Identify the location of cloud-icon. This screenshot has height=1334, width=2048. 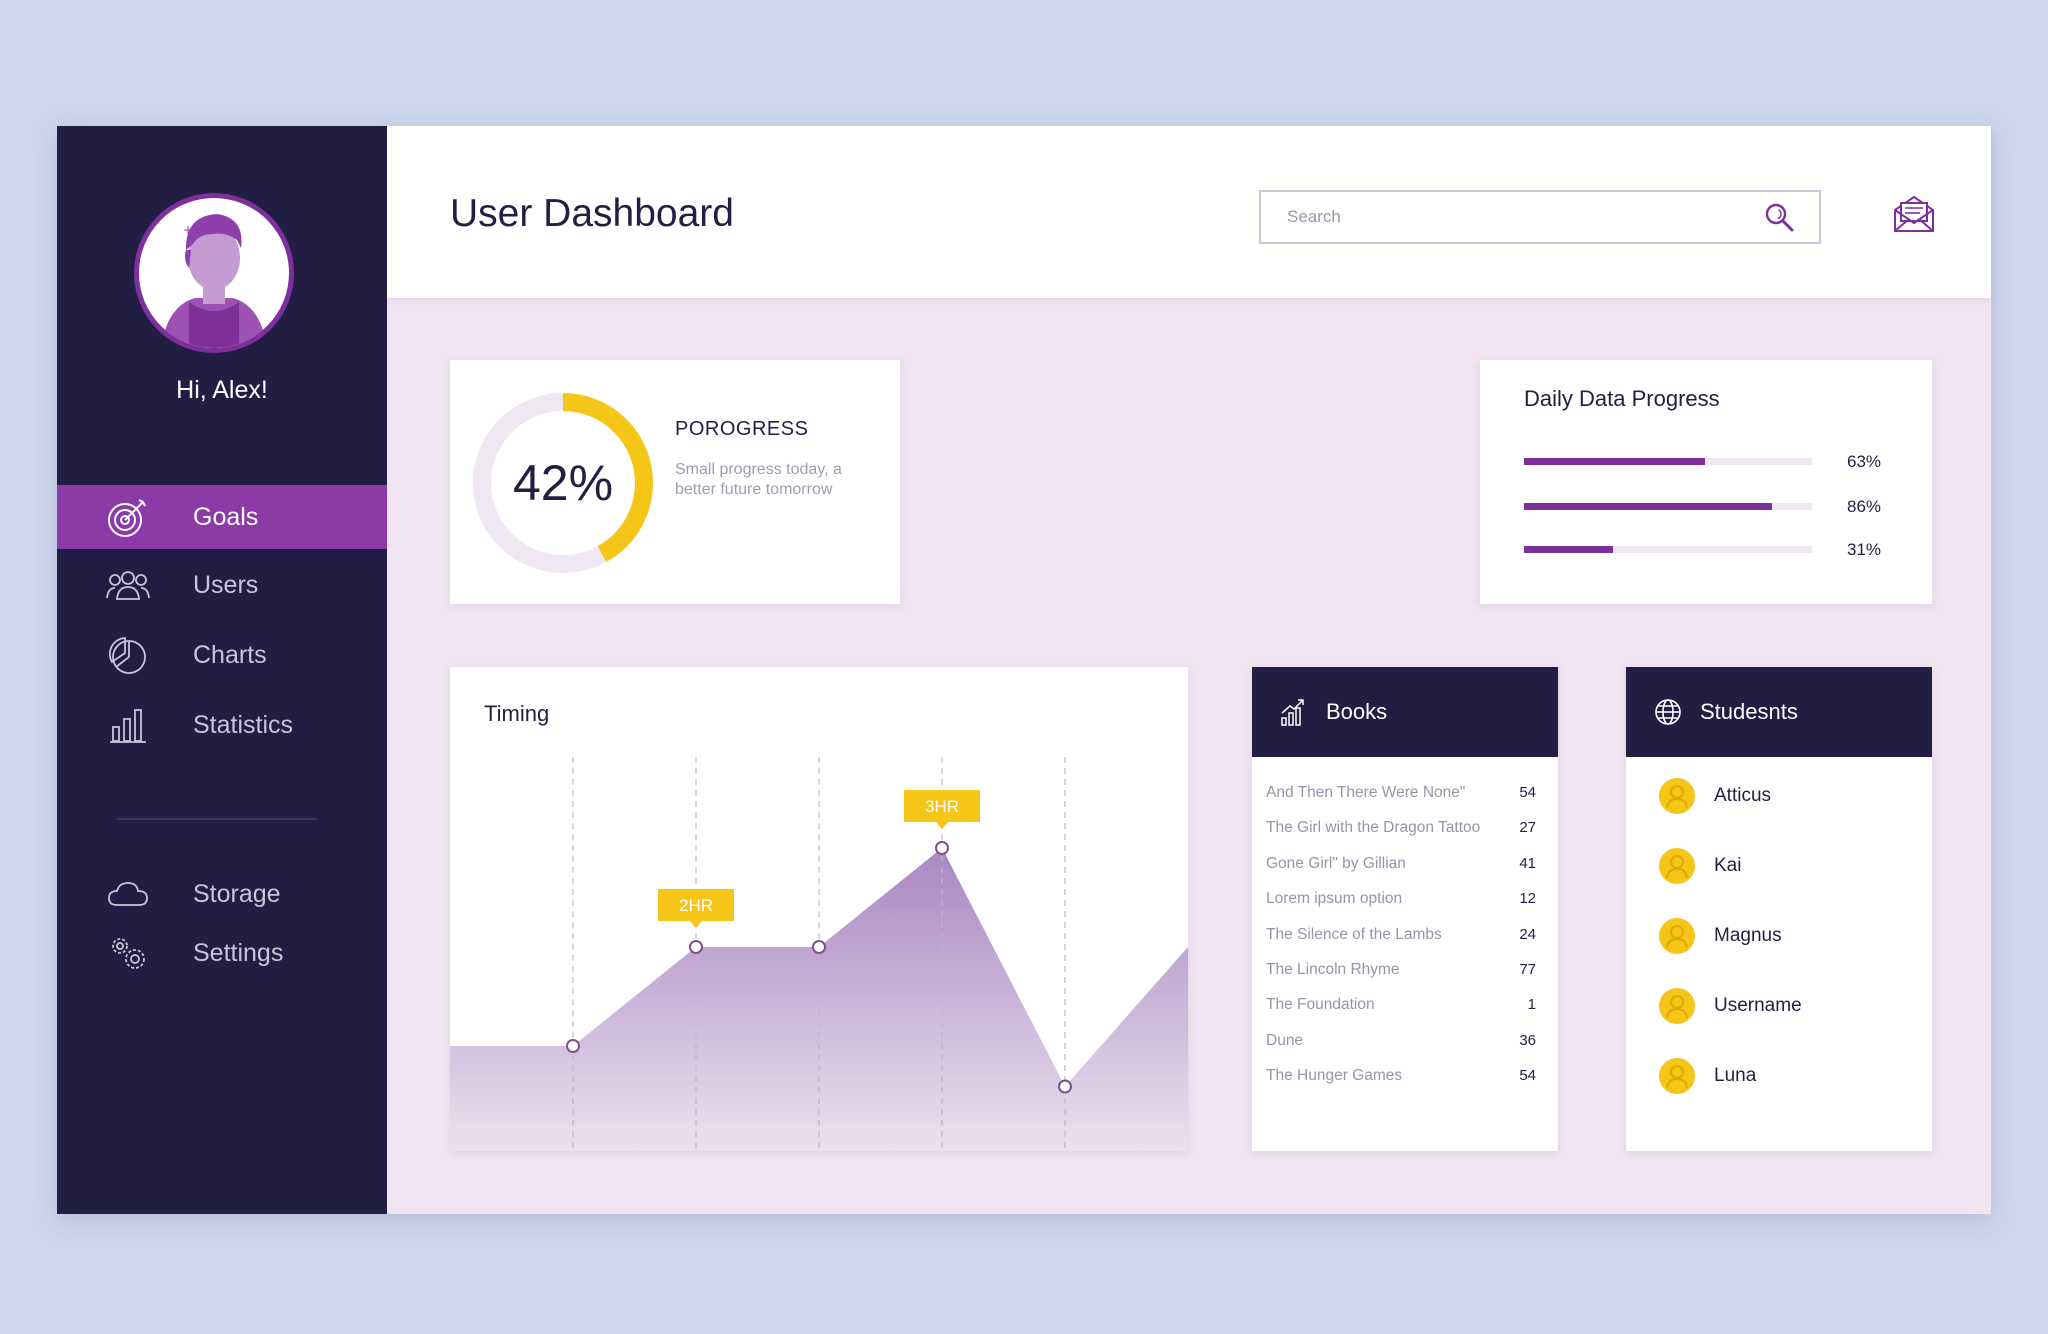
(128, 894).